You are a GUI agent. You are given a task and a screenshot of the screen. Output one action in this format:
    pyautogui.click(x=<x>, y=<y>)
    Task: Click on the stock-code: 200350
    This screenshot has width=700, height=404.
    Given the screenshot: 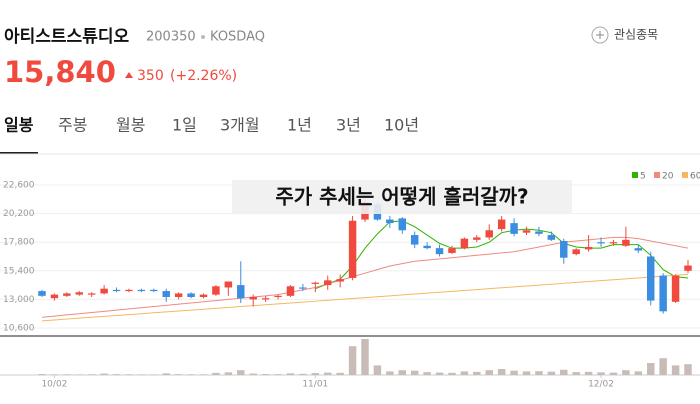 What is the action you would take?
    pyautogui.click(x=171, y=37)
    